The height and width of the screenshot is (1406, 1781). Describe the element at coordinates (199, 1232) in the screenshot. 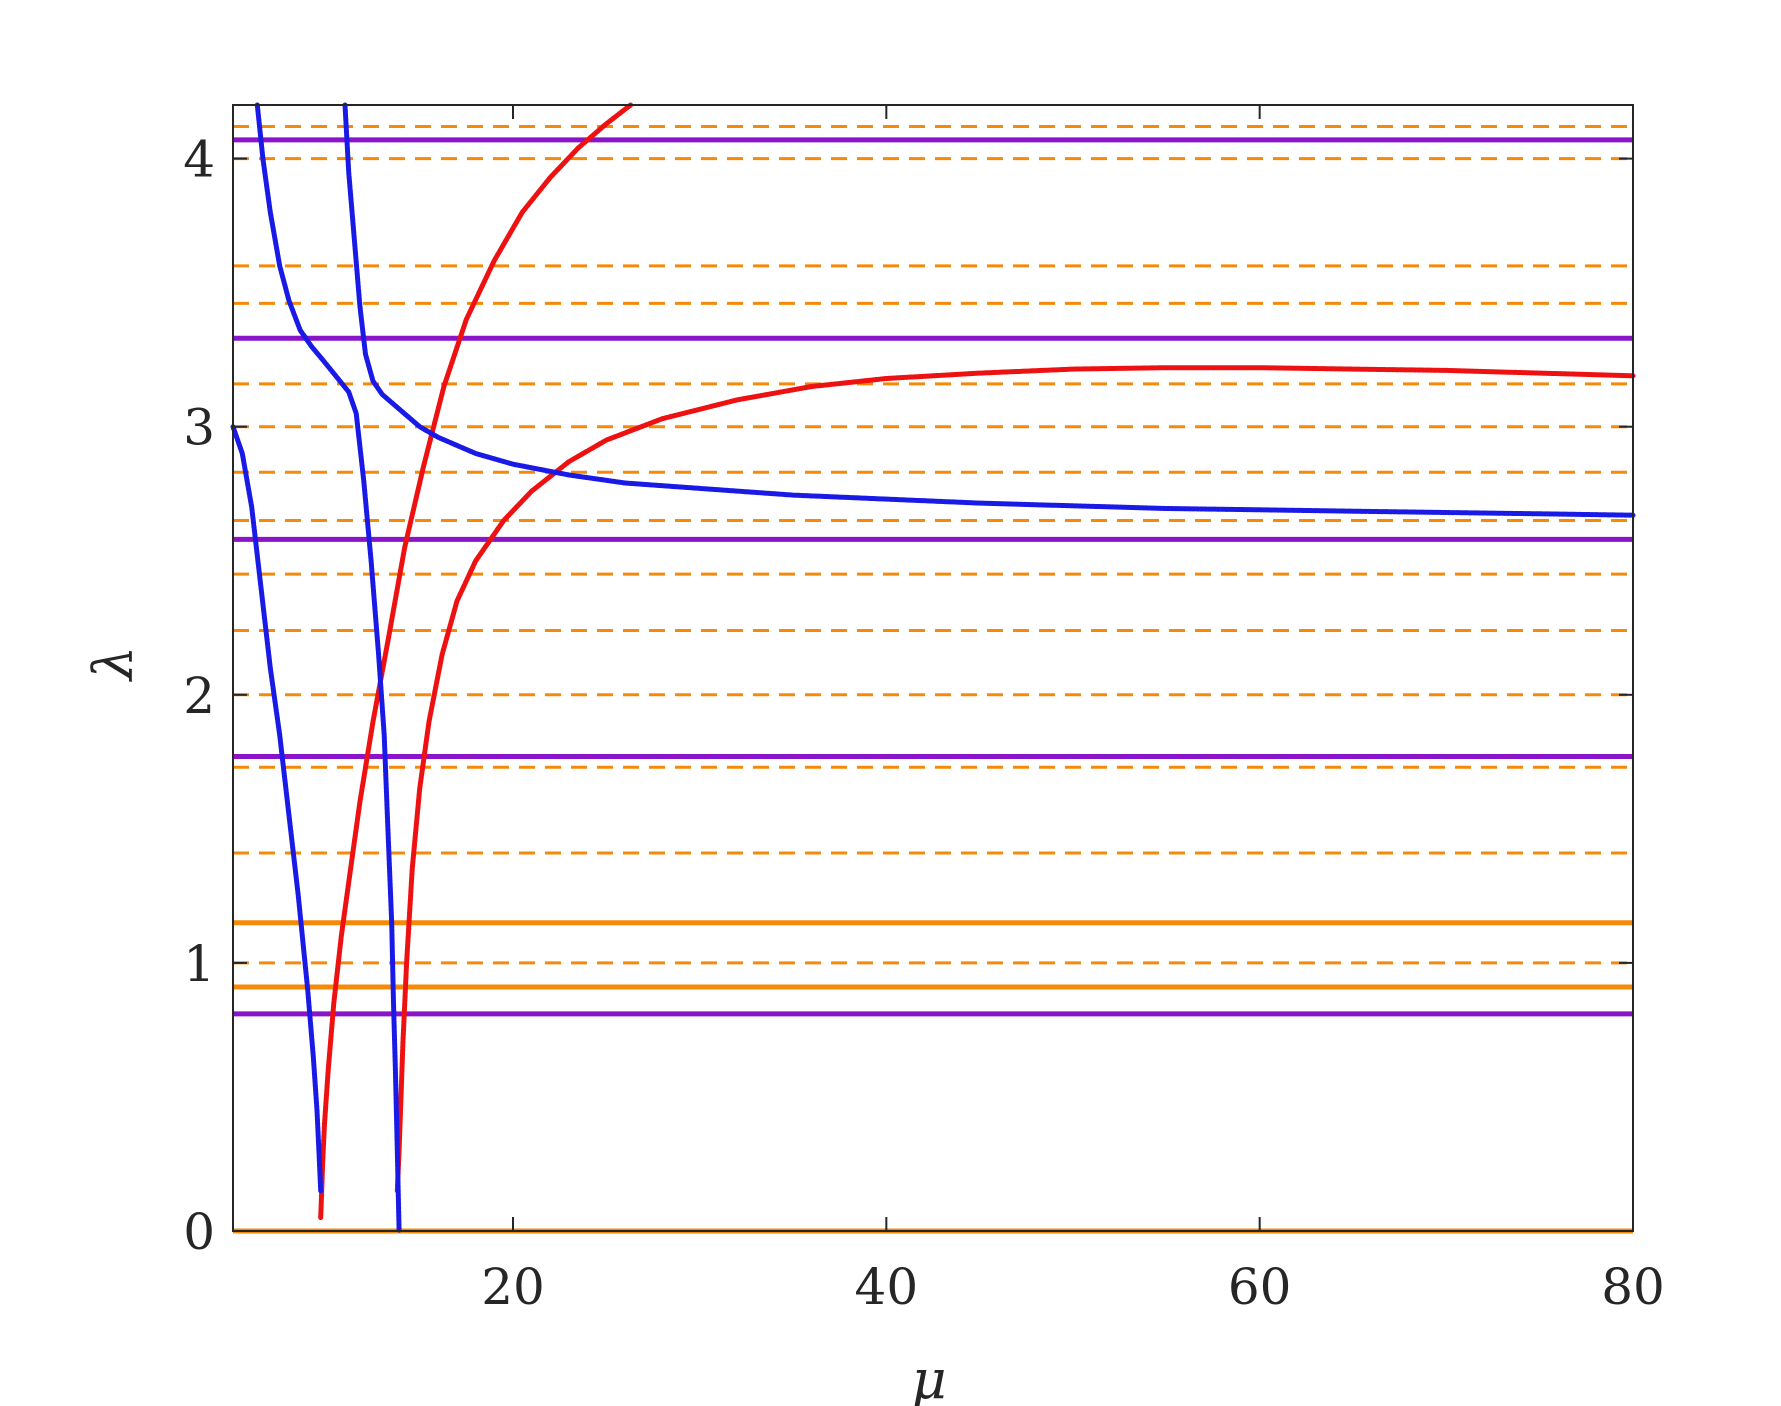

I see `y-tick-label: 0` at that location.